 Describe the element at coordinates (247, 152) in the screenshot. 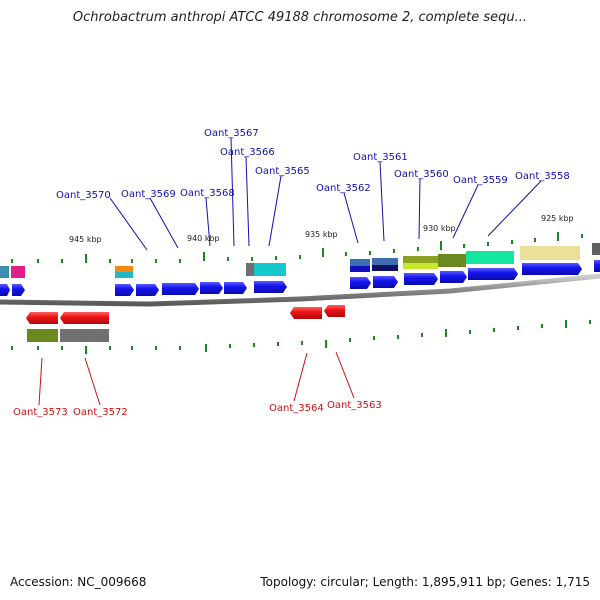

I see `gene-label: Oant_3566` at that location.